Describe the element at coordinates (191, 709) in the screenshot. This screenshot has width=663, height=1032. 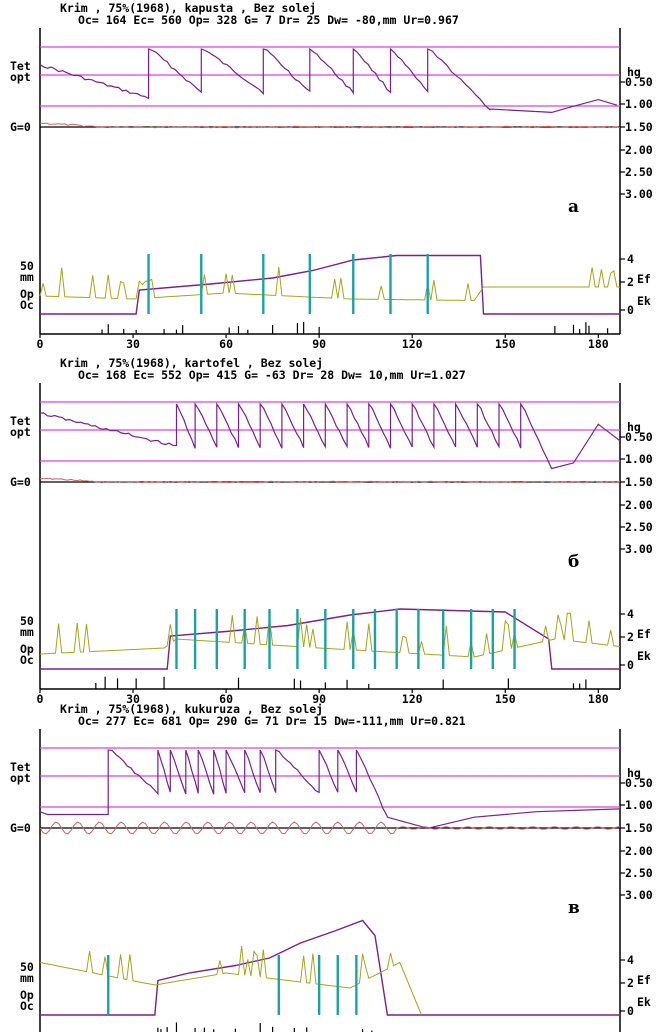
I see `panel-title: Krim , 75%(1968), kukuruza , Bez solej` at that location.